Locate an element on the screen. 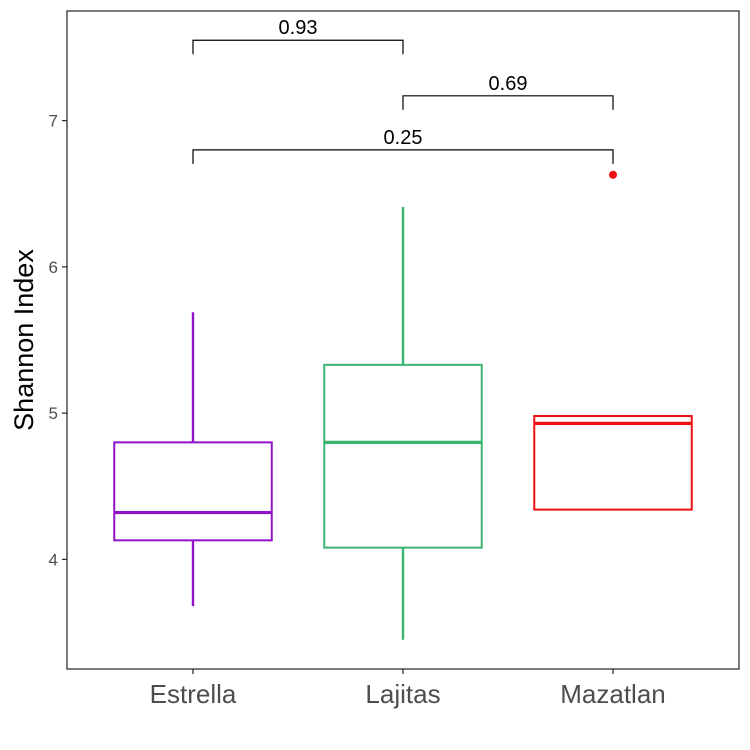 The image size is (750, 750). y-tick-label: 4 is located at coordinates (53, 559).